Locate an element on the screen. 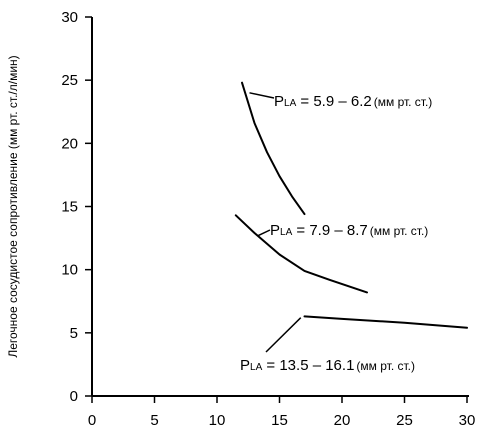  annotation-2-sub: LA is located at coordinates (286, 232).